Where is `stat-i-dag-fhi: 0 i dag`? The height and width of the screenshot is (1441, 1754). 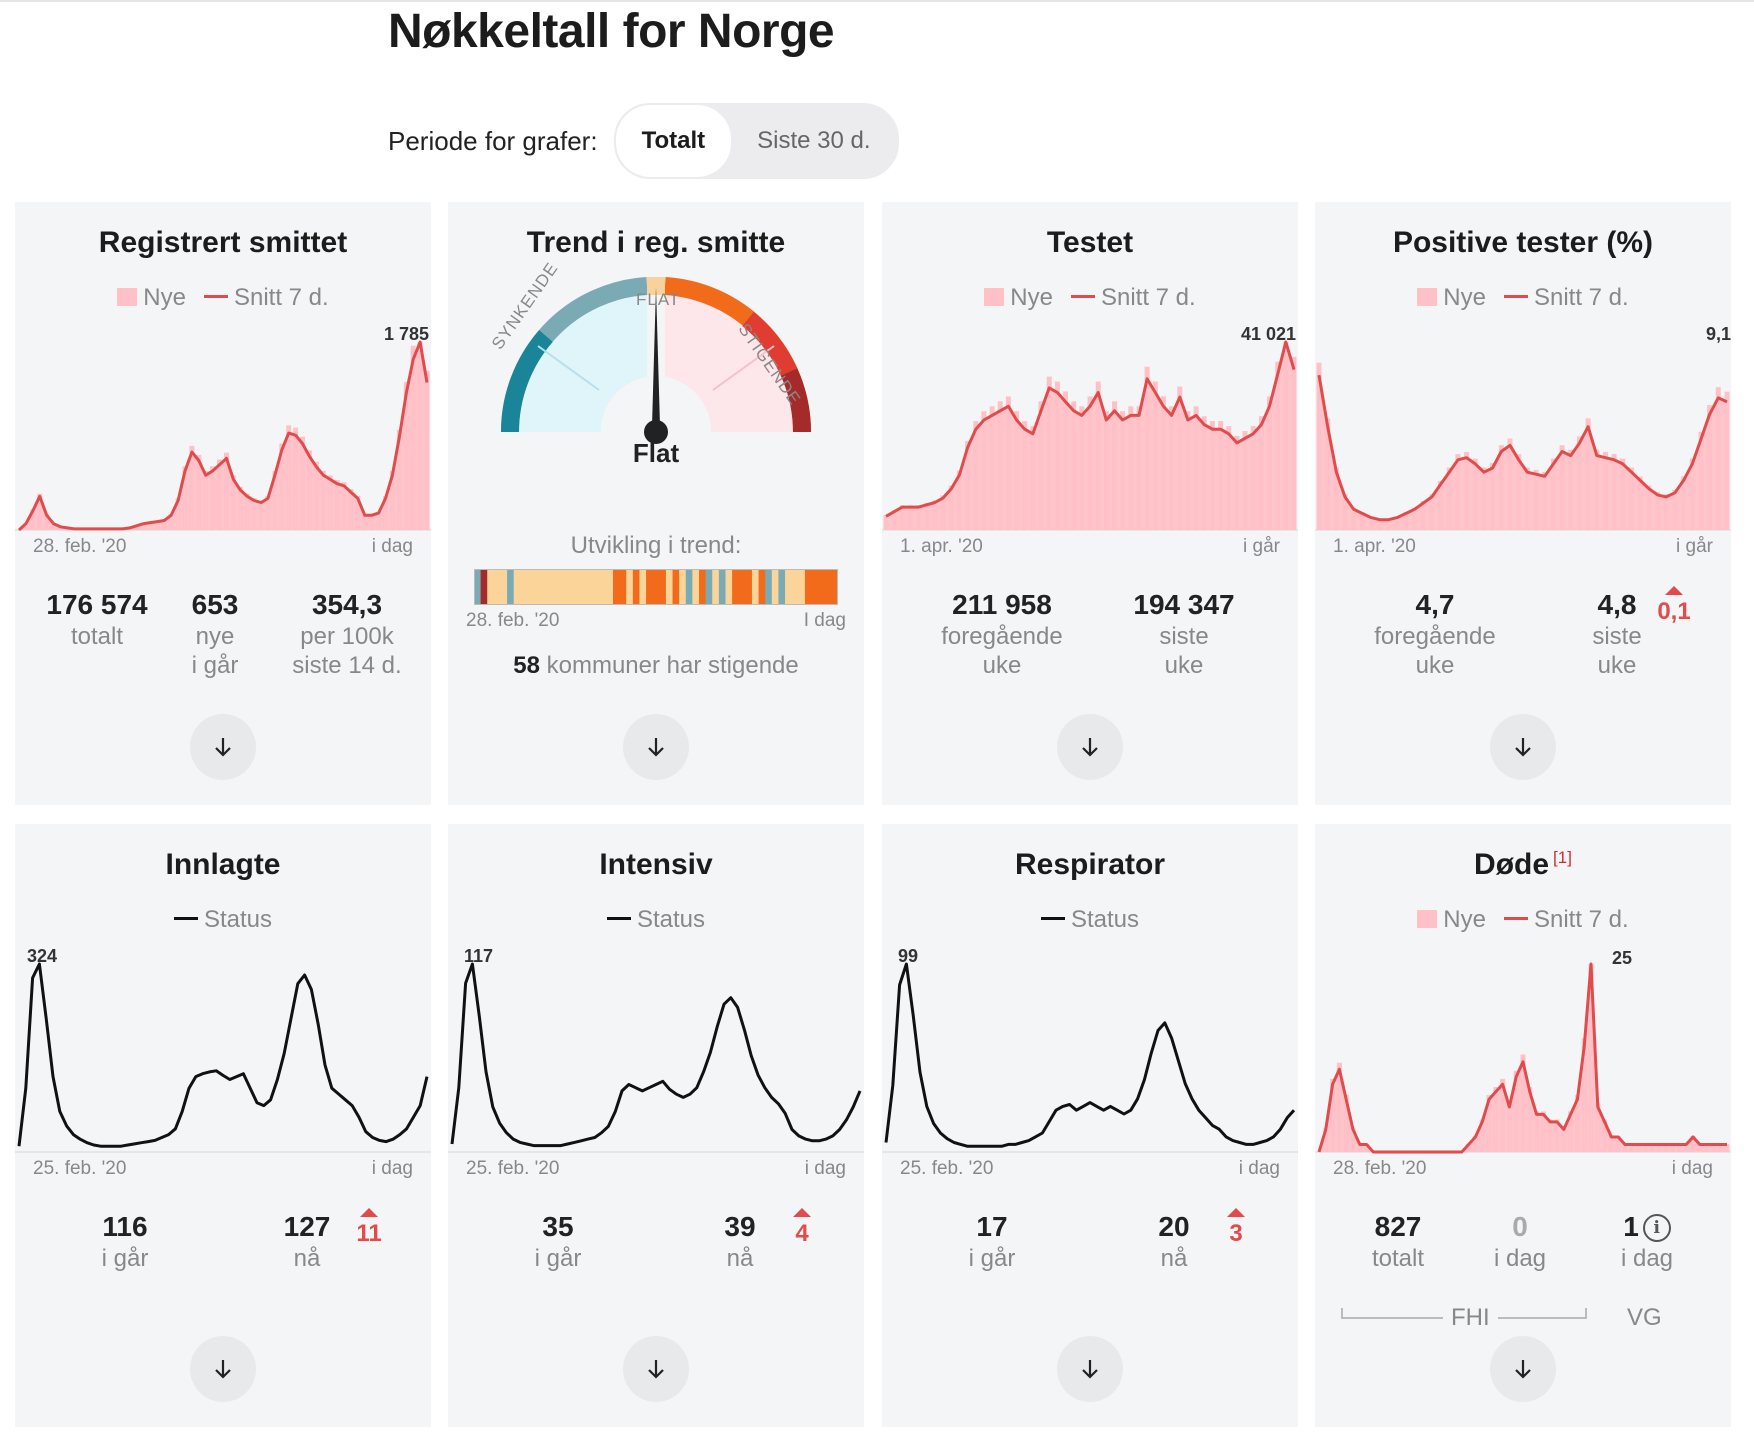
stat-i-dag-fhi: 0 i dag is located at coordinates (1520, 1241).